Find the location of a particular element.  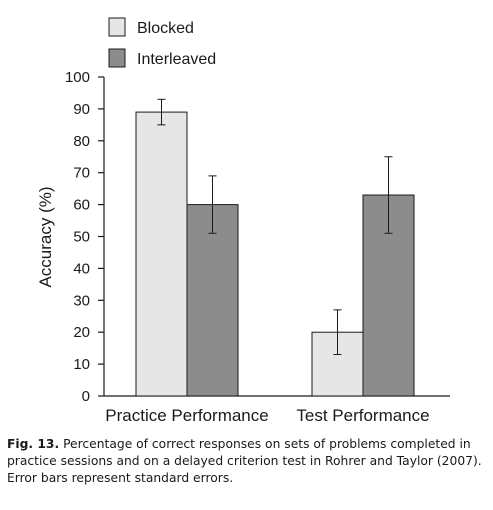

y-tick-label: 100 is located at coordinates (77, 77).